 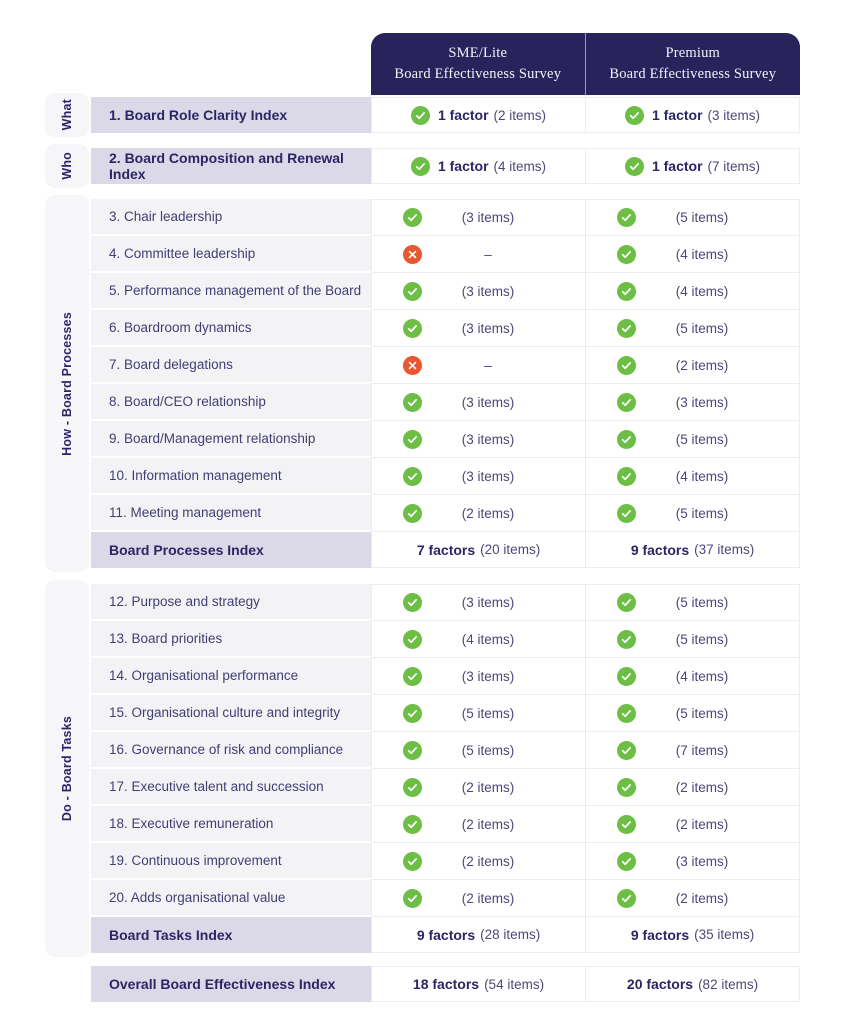 What do you see at coordinates (514, 984) in the screenshot?
I see `items-count: (54 items)` at bounding box center [514, 984].